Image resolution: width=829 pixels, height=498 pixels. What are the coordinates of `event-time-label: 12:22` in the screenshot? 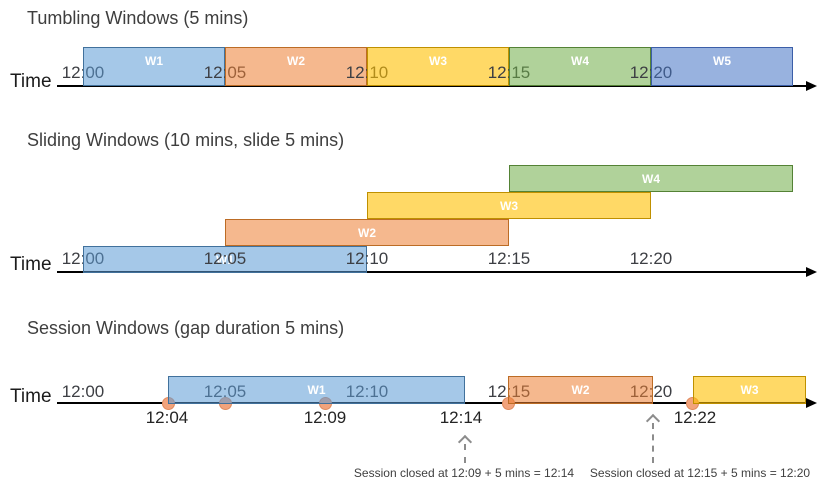 It's located at (695, 417).